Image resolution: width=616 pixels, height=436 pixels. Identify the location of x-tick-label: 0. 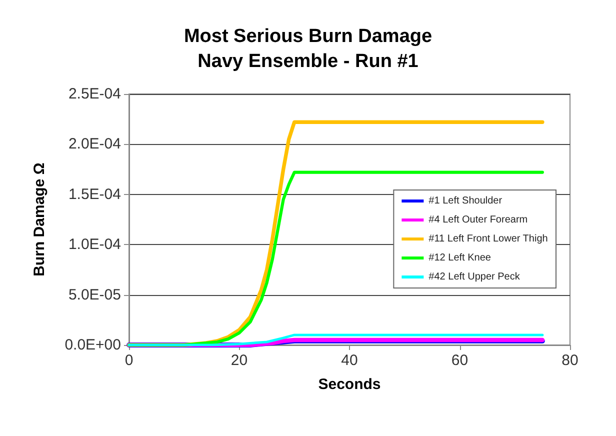
(129, 360).